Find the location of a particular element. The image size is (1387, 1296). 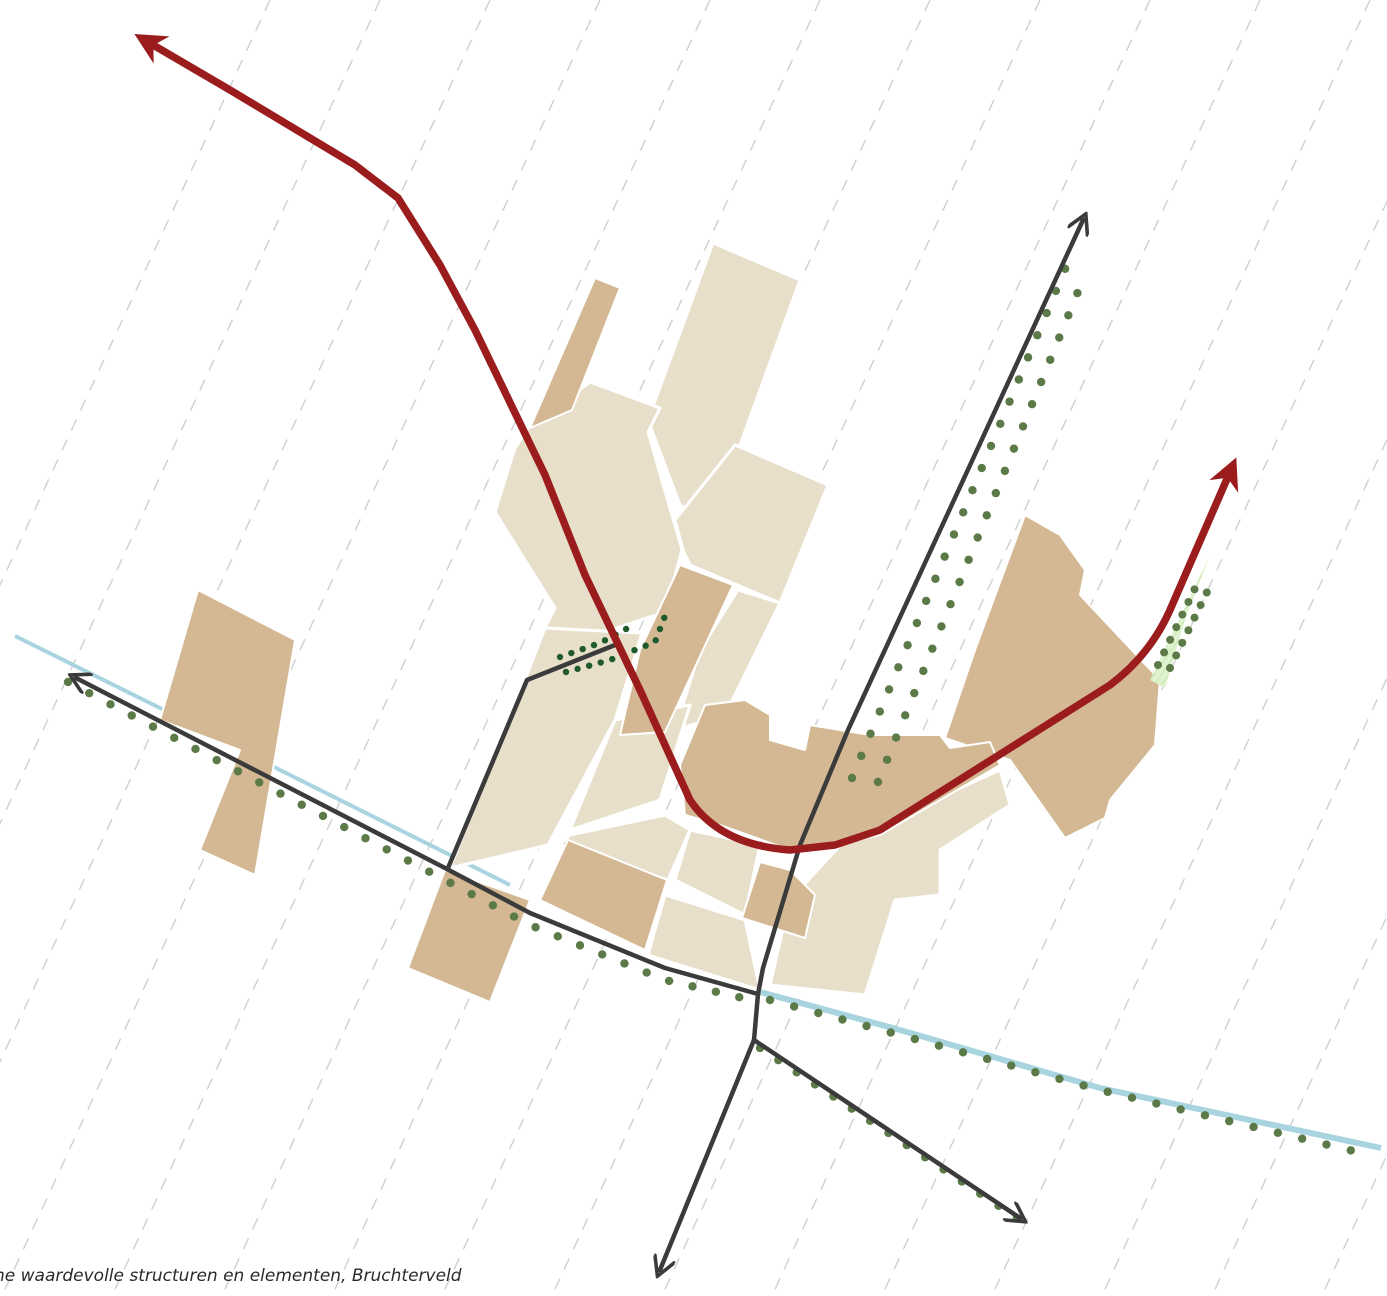

secondary-road-north is located at coordinates (919, 608).